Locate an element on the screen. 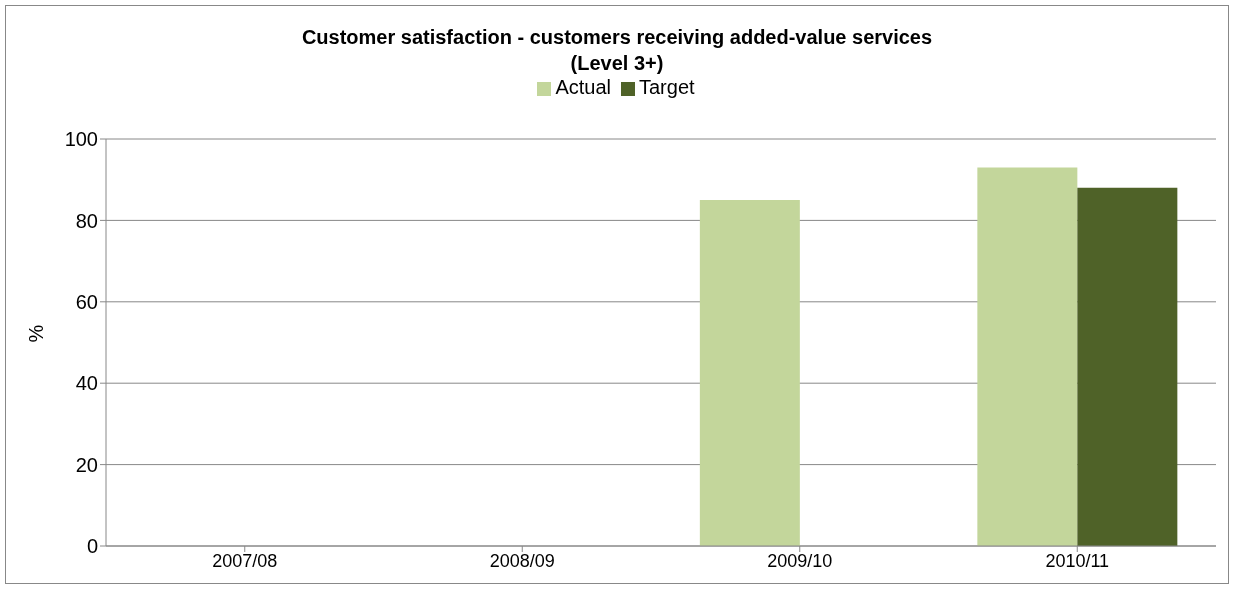 Image resolution: width=1236 pixels, height=589 pixels. y-tick-label: 100 is located at coordinates (81, 139).